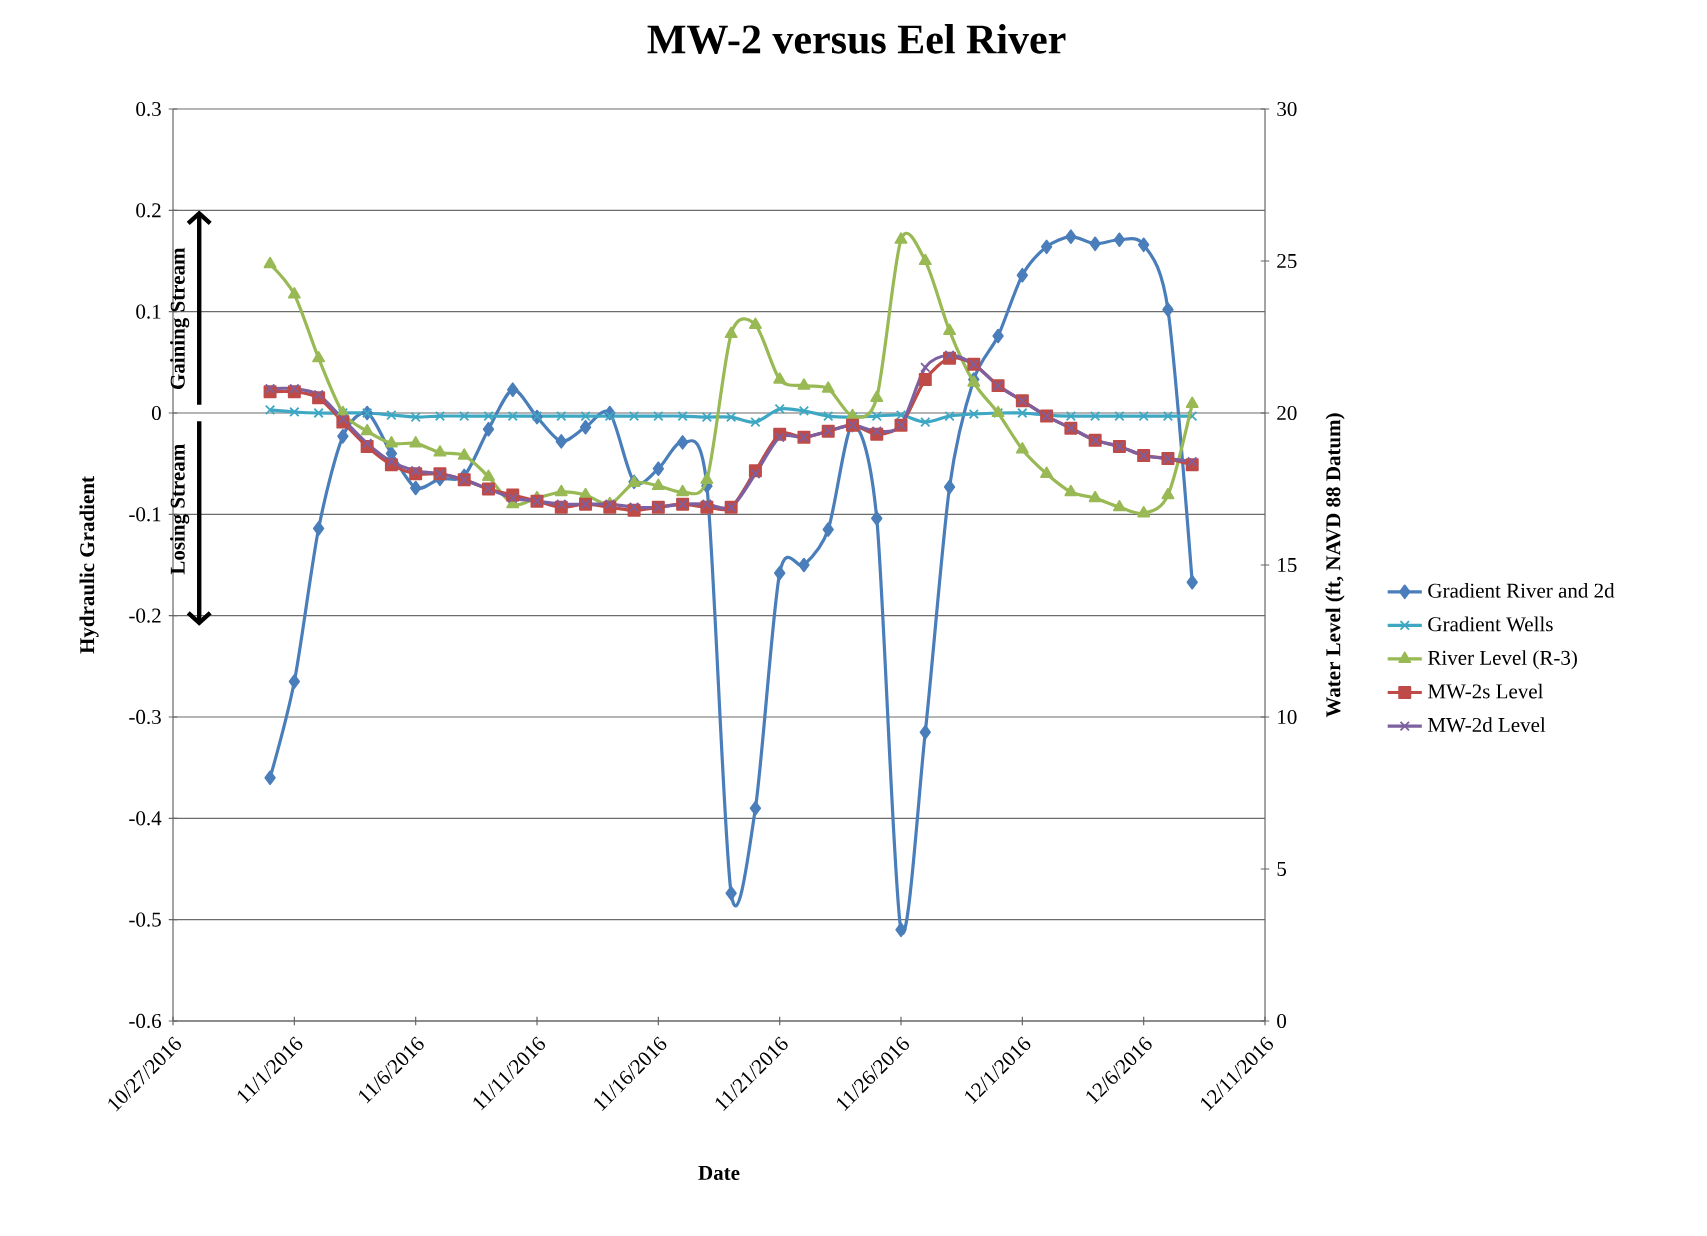  I want to click on y2-tick-label: 10, so click(1287, 717).